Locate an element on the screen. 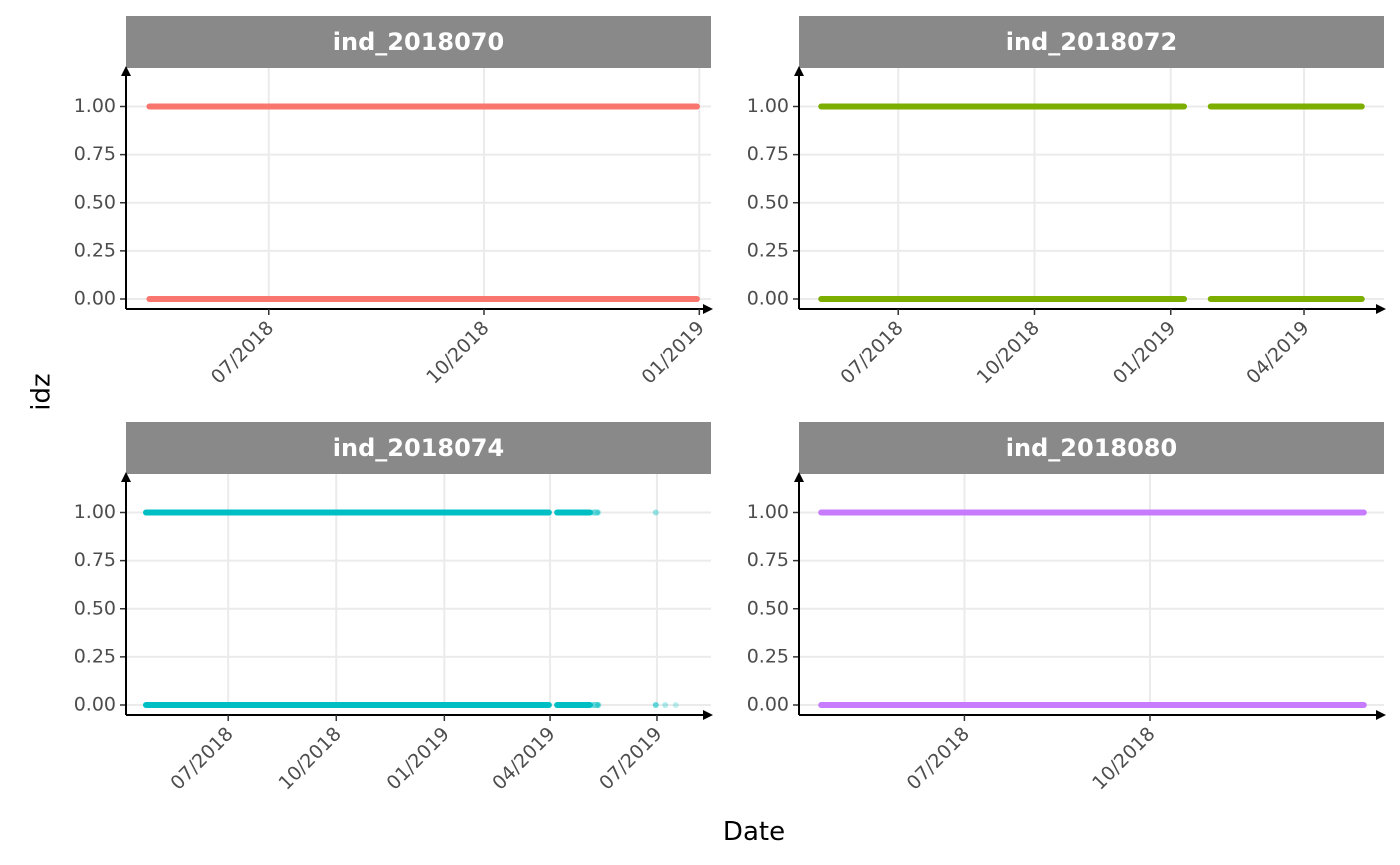 This screenshot has width=1400, height=865. x-tick-label: 07/2019 is located at coordinates (630, 758).